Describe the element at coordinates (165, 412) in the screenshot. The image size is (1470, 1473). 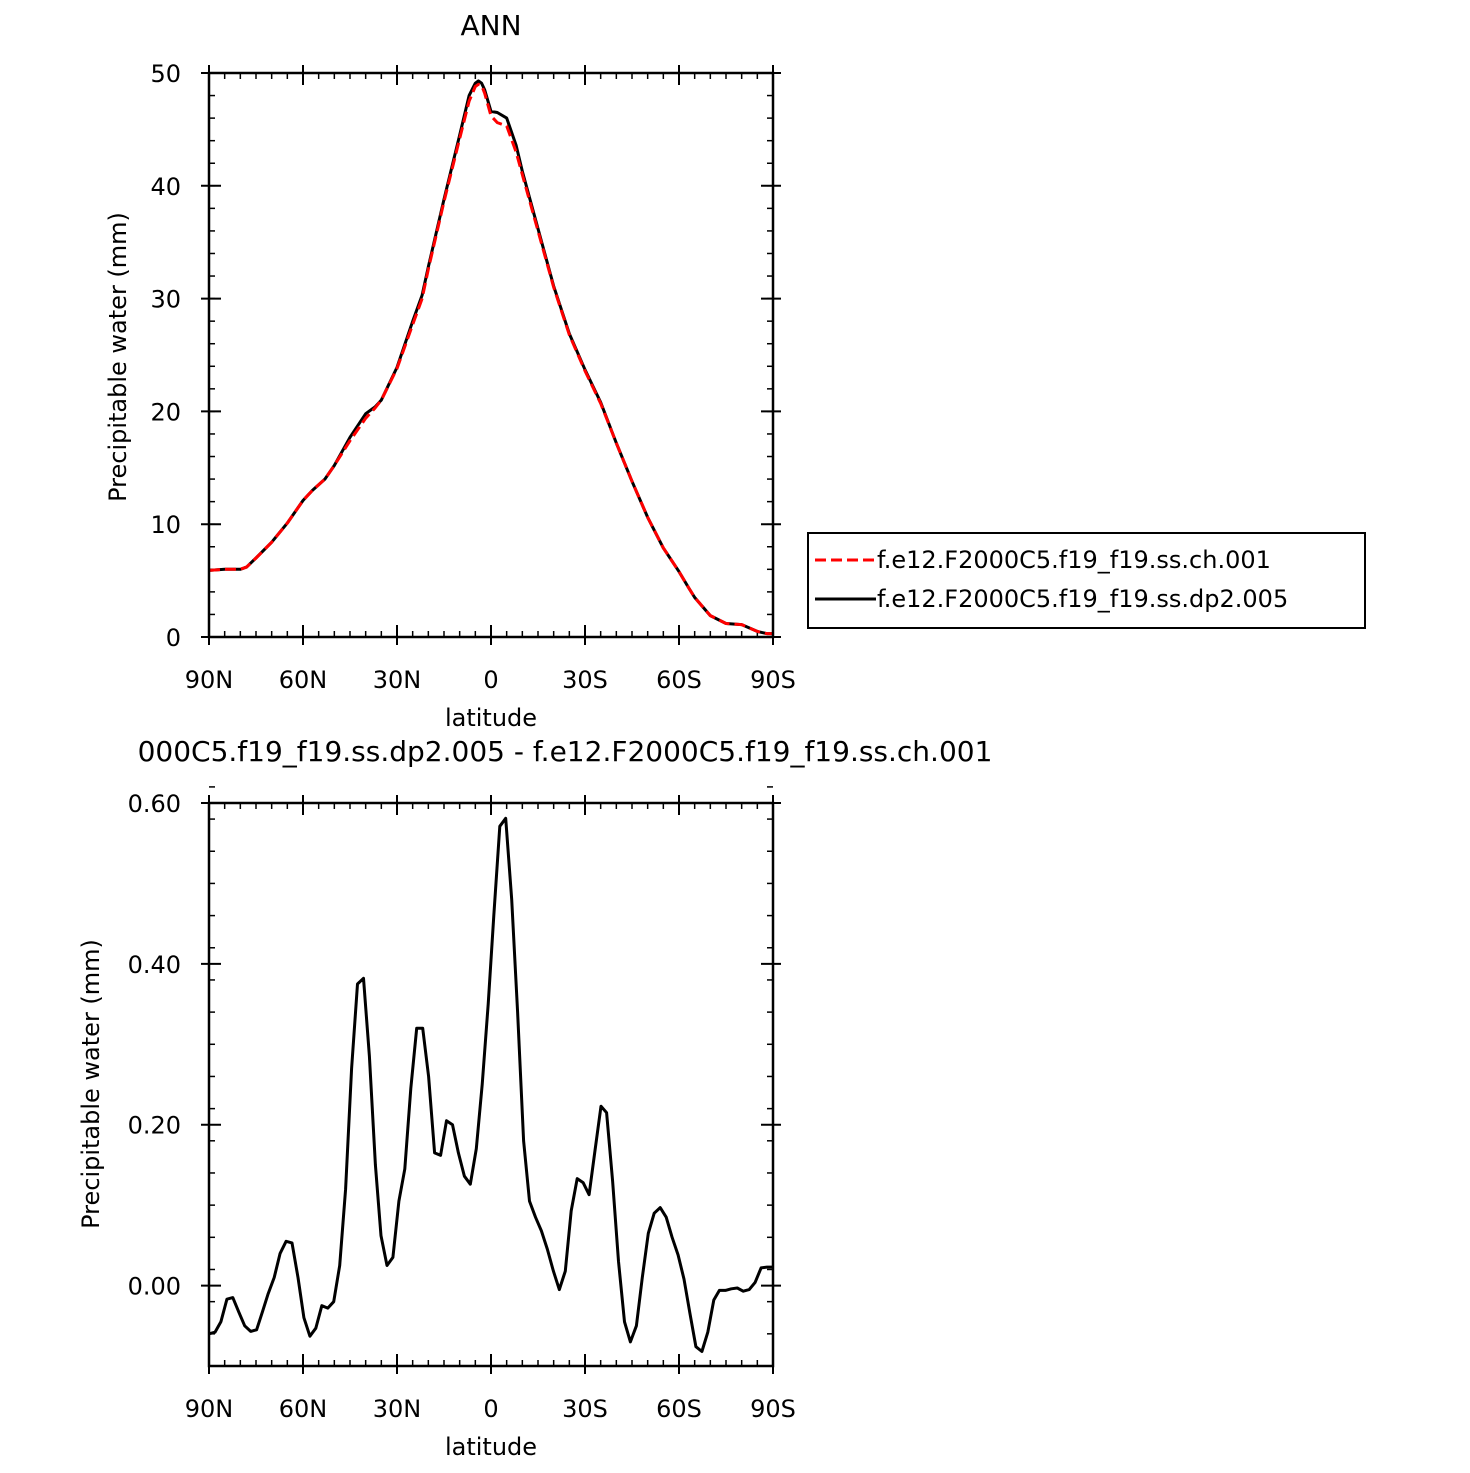
I see `top-y-tick-label: 20` at that location.